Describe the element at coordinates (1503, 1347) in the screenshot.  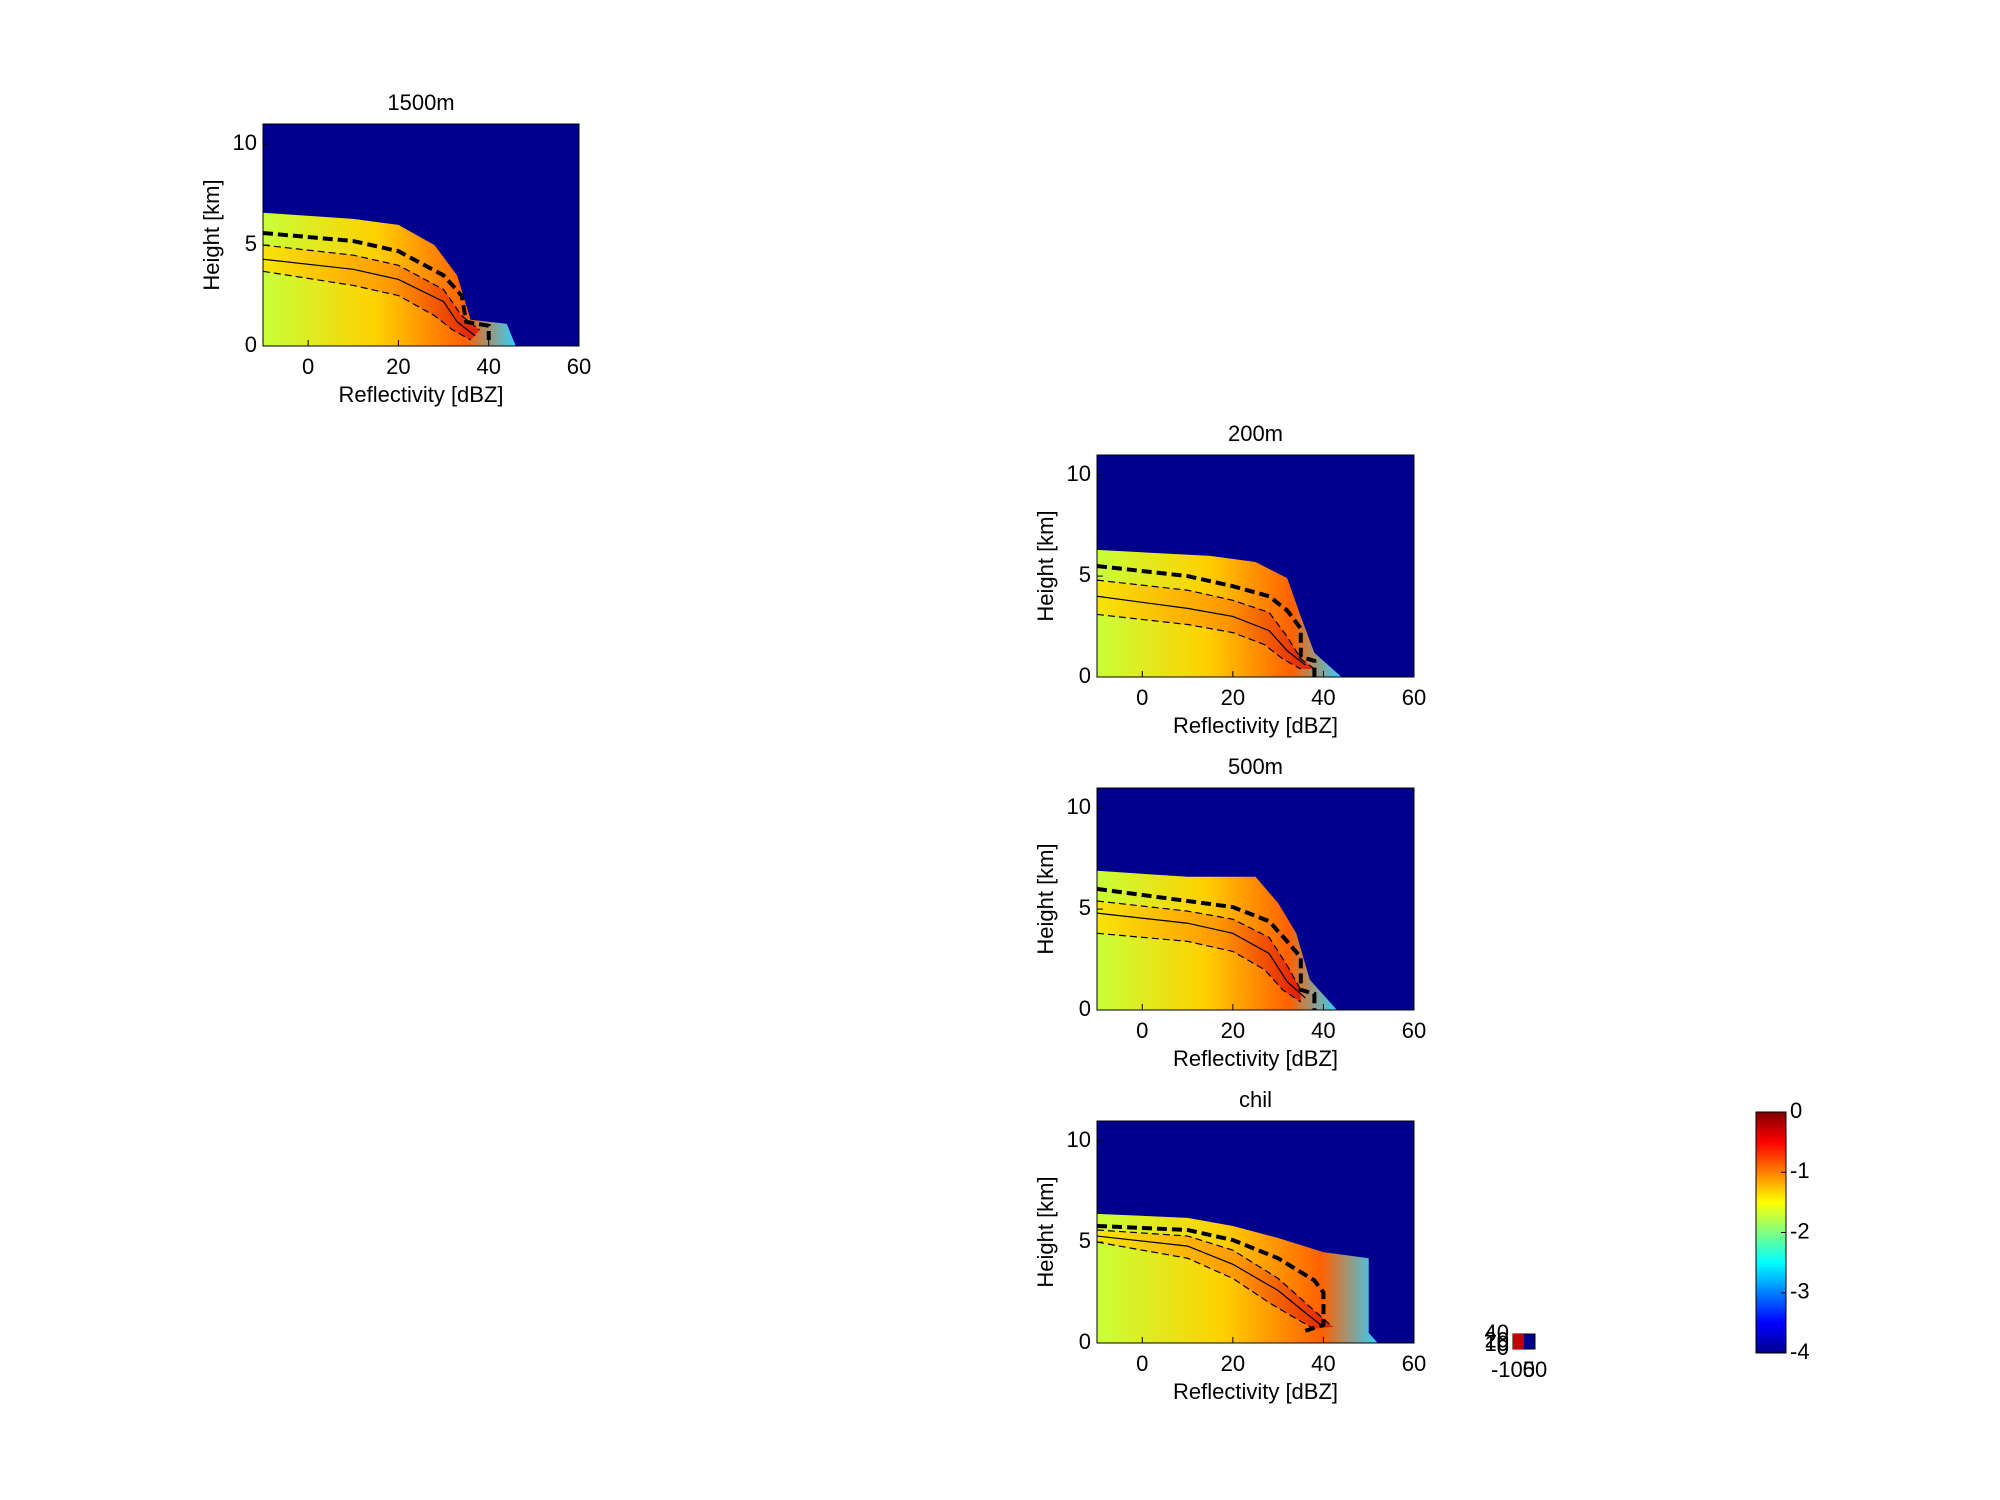
I see `mini-y-tick-label: 0` at that location.